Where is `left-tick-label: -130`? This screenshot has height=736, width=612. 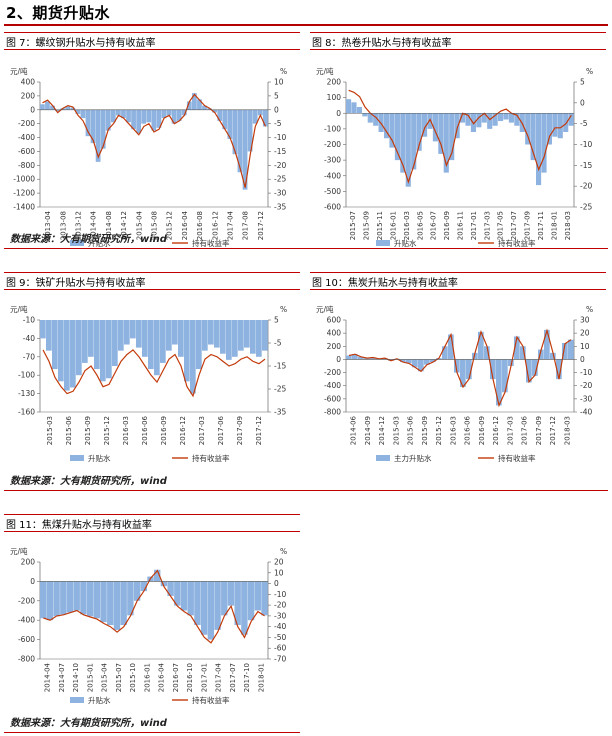 left-tick-label: -130 is located at coordinates (26, 393).